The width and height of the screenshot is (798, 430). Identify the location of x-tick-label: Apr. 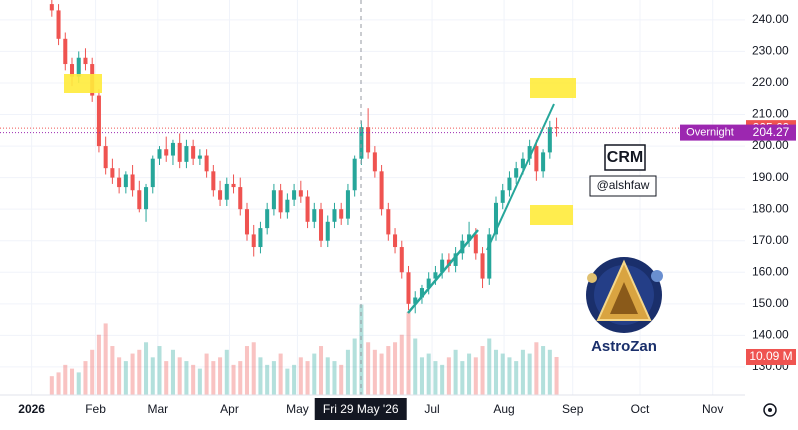
(229, 409).